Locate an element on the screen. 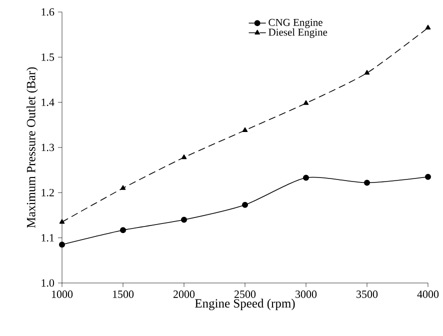  x-tick-label: 2500 is located at coordinates (245, 294).